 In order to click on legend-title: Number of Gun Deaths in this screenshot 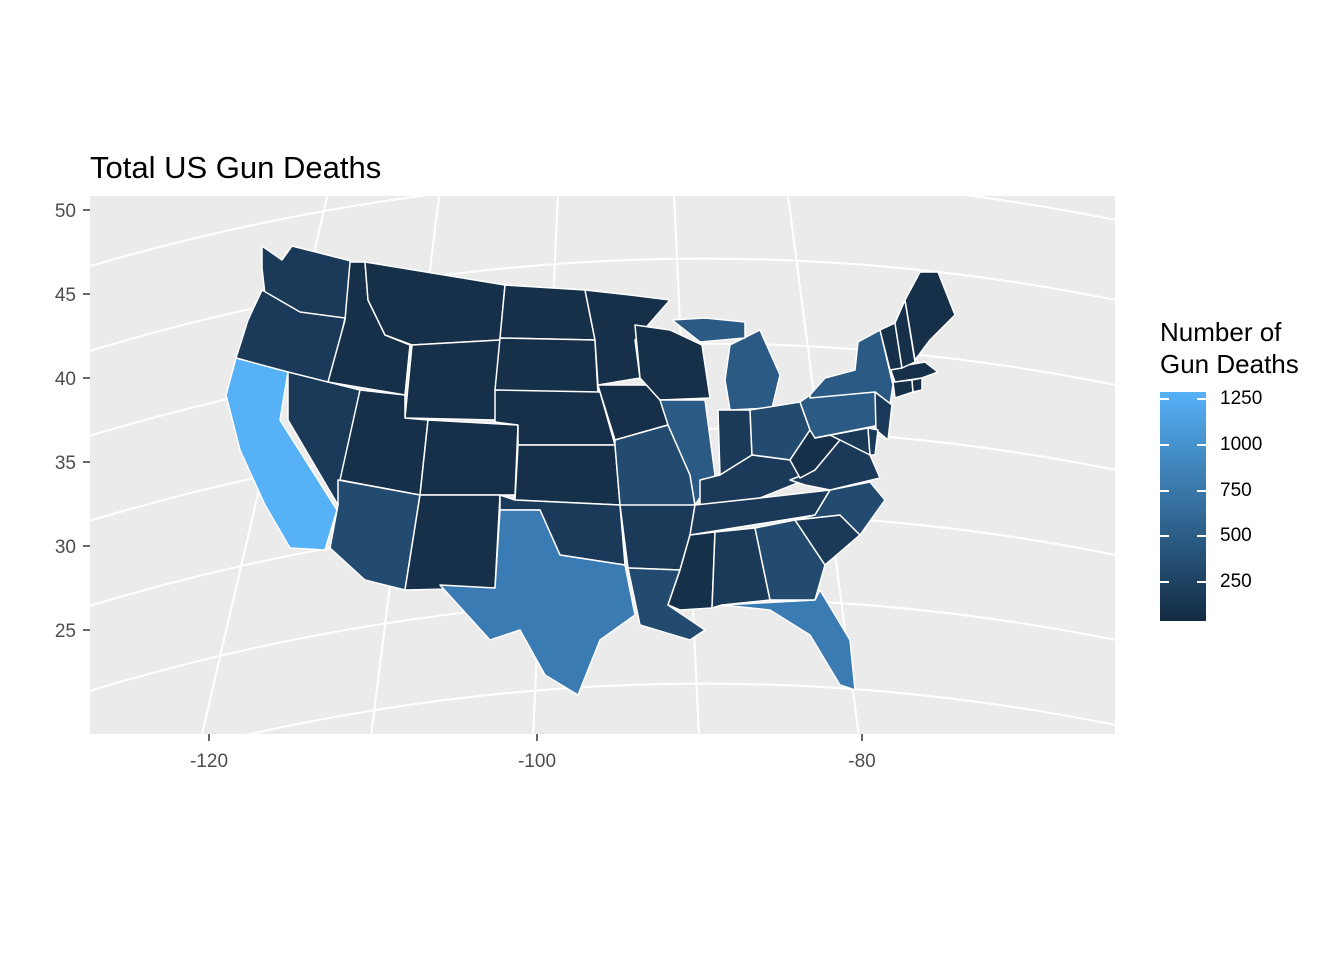, I will do `click(1252, 348)`.